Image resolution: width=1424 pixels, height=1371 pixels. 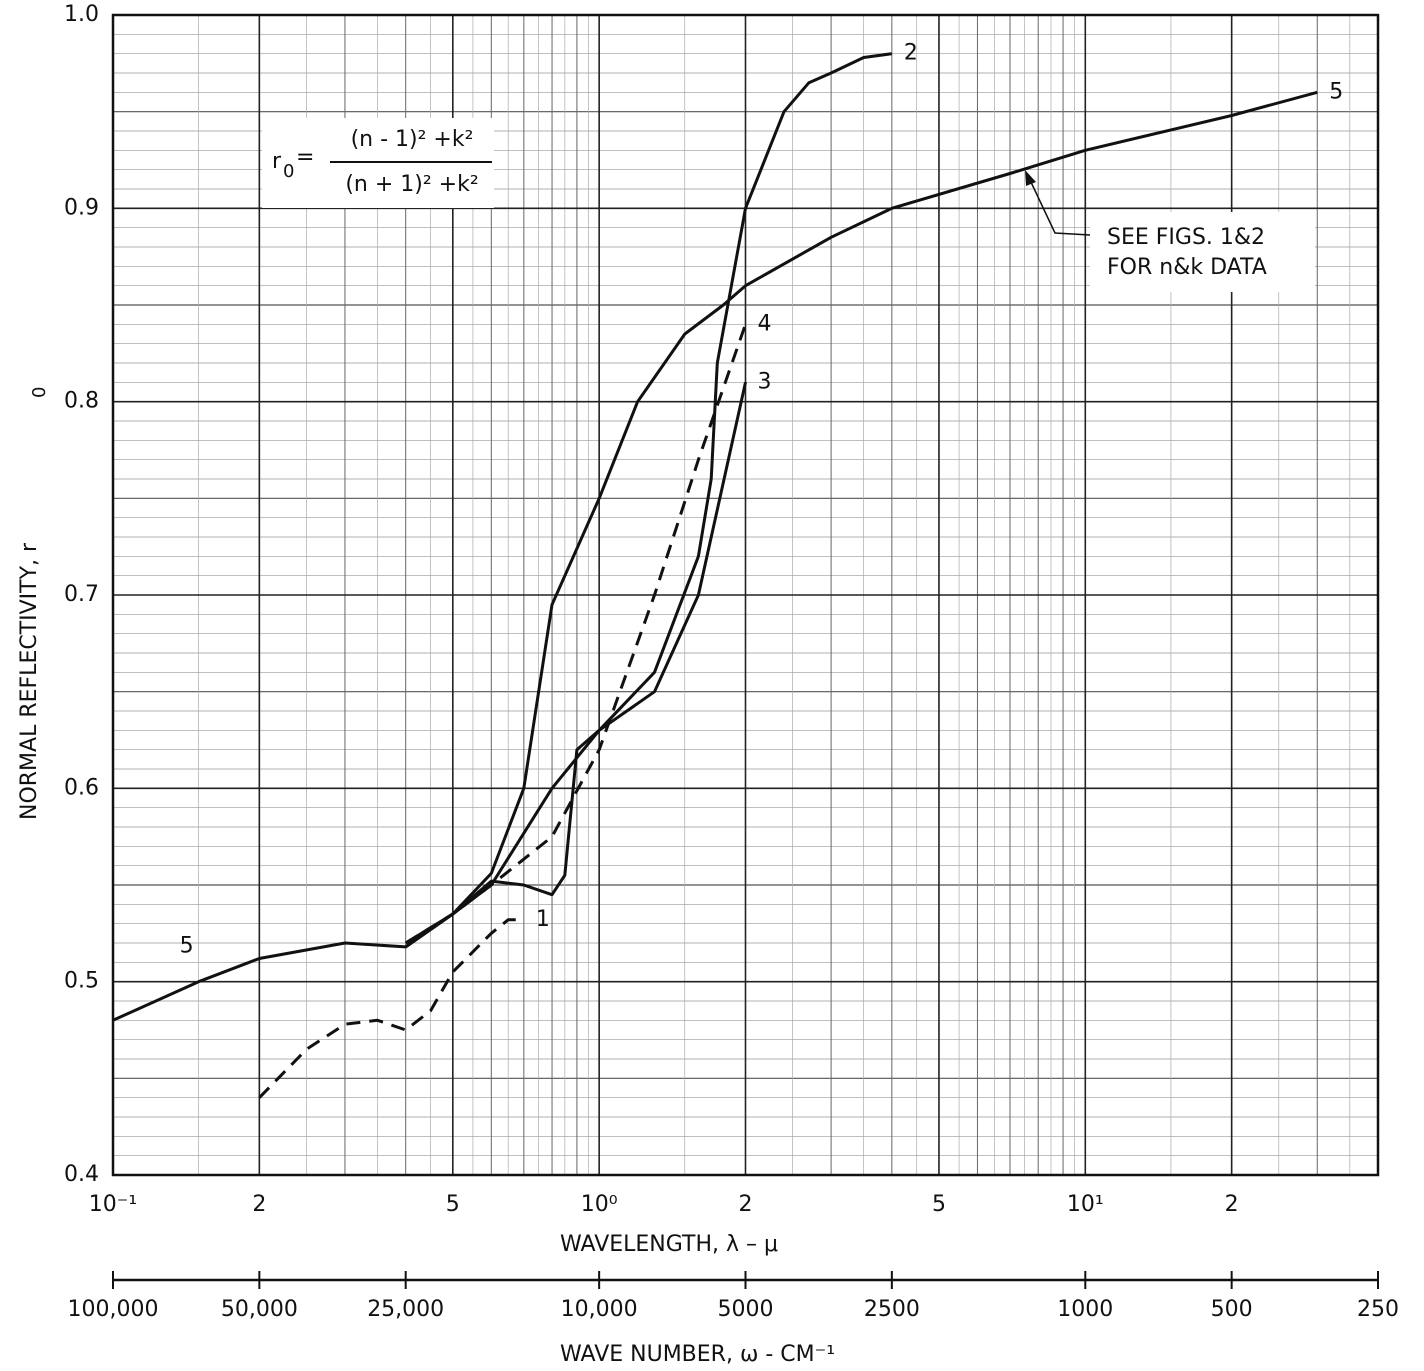 What do you see at coordinates (892, 1309) in the screenshot?
I see `x2-tick-label: 2500` at bounding box center [892, 1309].